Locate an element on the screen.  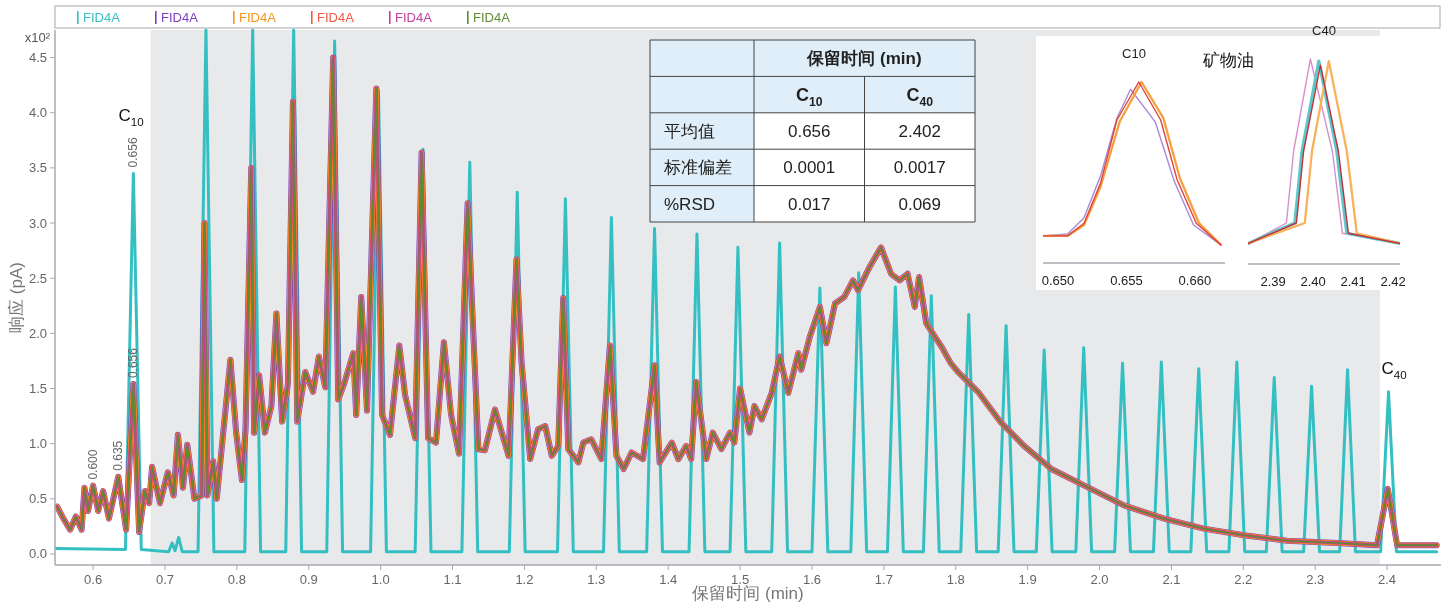
x-tick-label: 1.6 is located at coordinates (812, 579).